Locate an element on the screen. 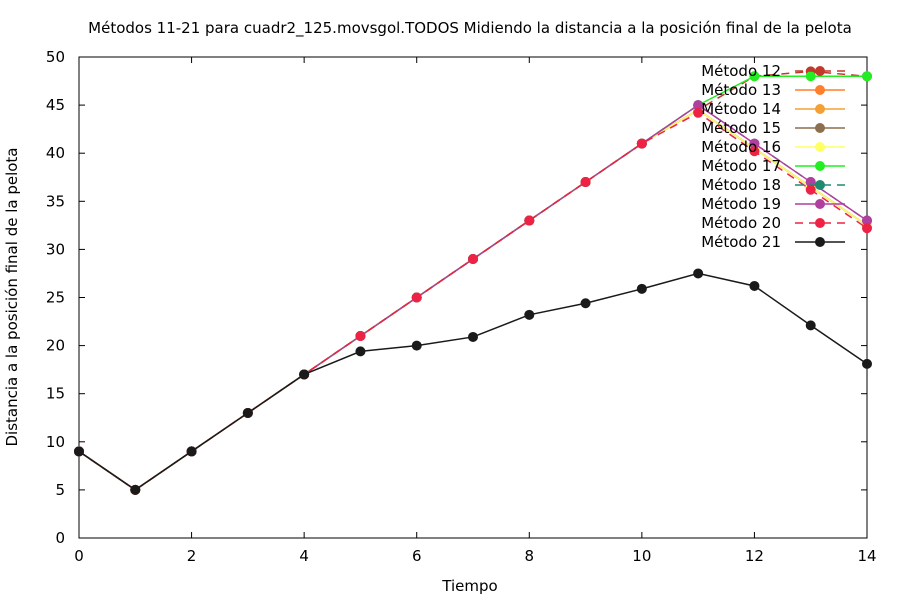 The width and height of the screenshot is (900, 600). x-tick-label: 8 is located at coordinates (530, 556).